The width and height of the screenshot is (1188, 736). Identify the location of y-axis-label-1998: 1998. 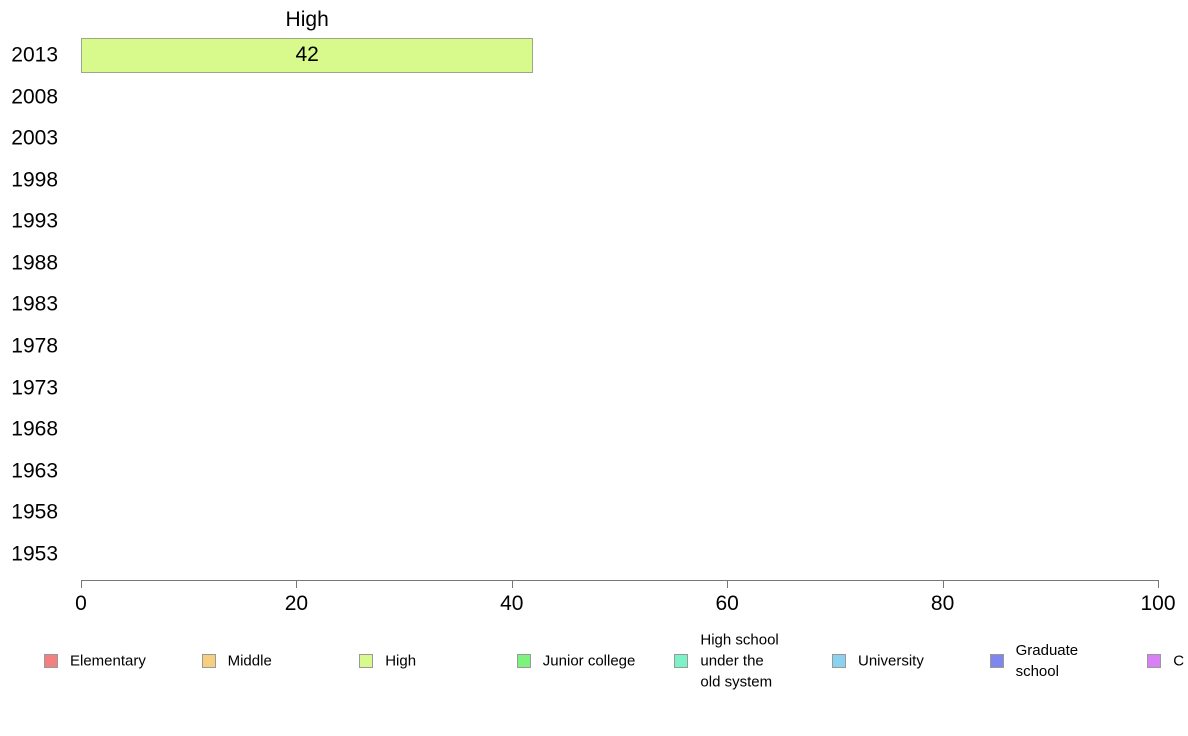
(34, 180).